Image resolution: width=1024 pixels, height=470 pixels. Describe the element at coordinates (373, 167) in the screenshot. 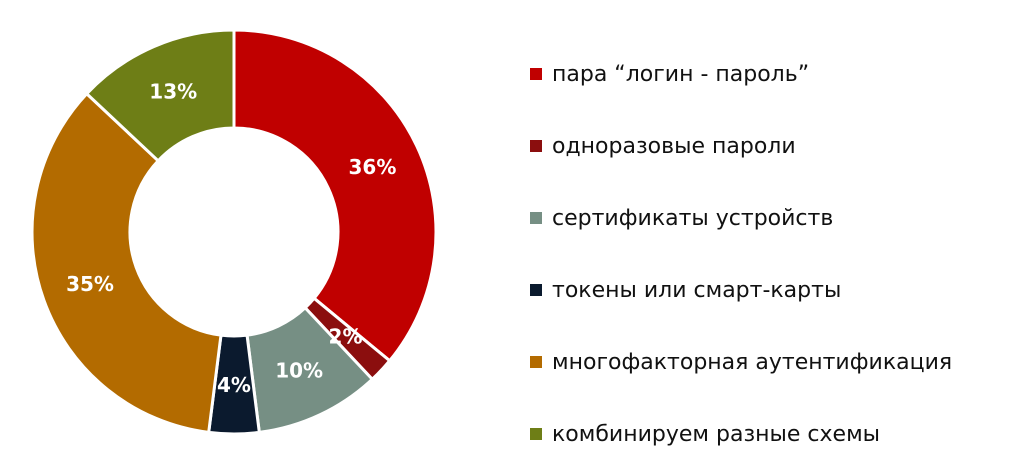

I see `slice-value-label: 36%` at that location.